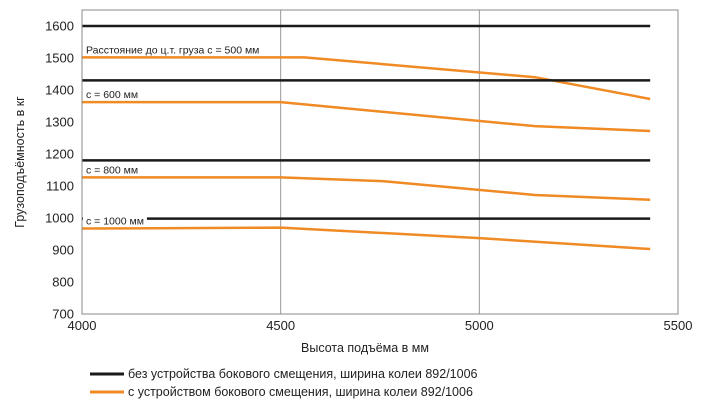 The width and height of the screenshot is (705, 403). What do you see at coordinates (63, 314) in the screenshot?
I see `y-tick-label: 700` at bounding box center [63, 314].